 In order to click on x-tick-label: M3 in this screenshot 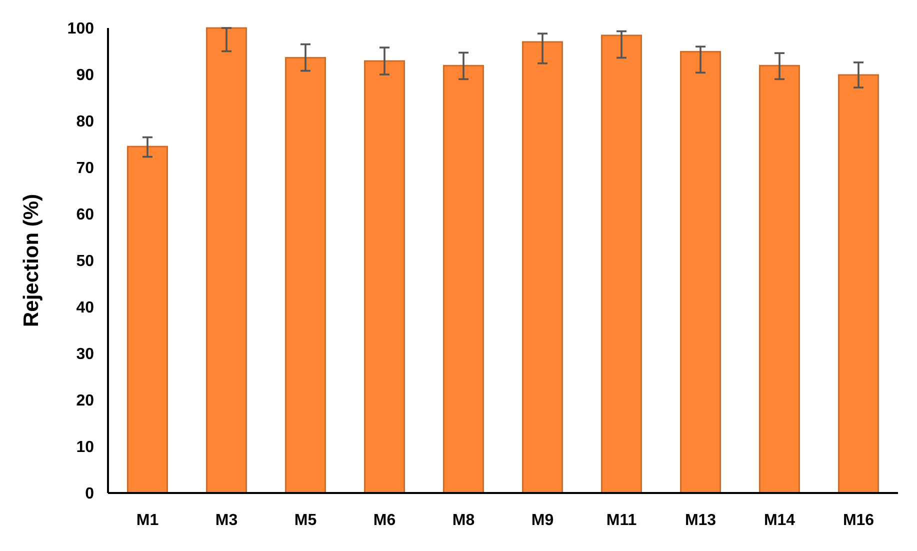, I will do `click(226, 520)`.